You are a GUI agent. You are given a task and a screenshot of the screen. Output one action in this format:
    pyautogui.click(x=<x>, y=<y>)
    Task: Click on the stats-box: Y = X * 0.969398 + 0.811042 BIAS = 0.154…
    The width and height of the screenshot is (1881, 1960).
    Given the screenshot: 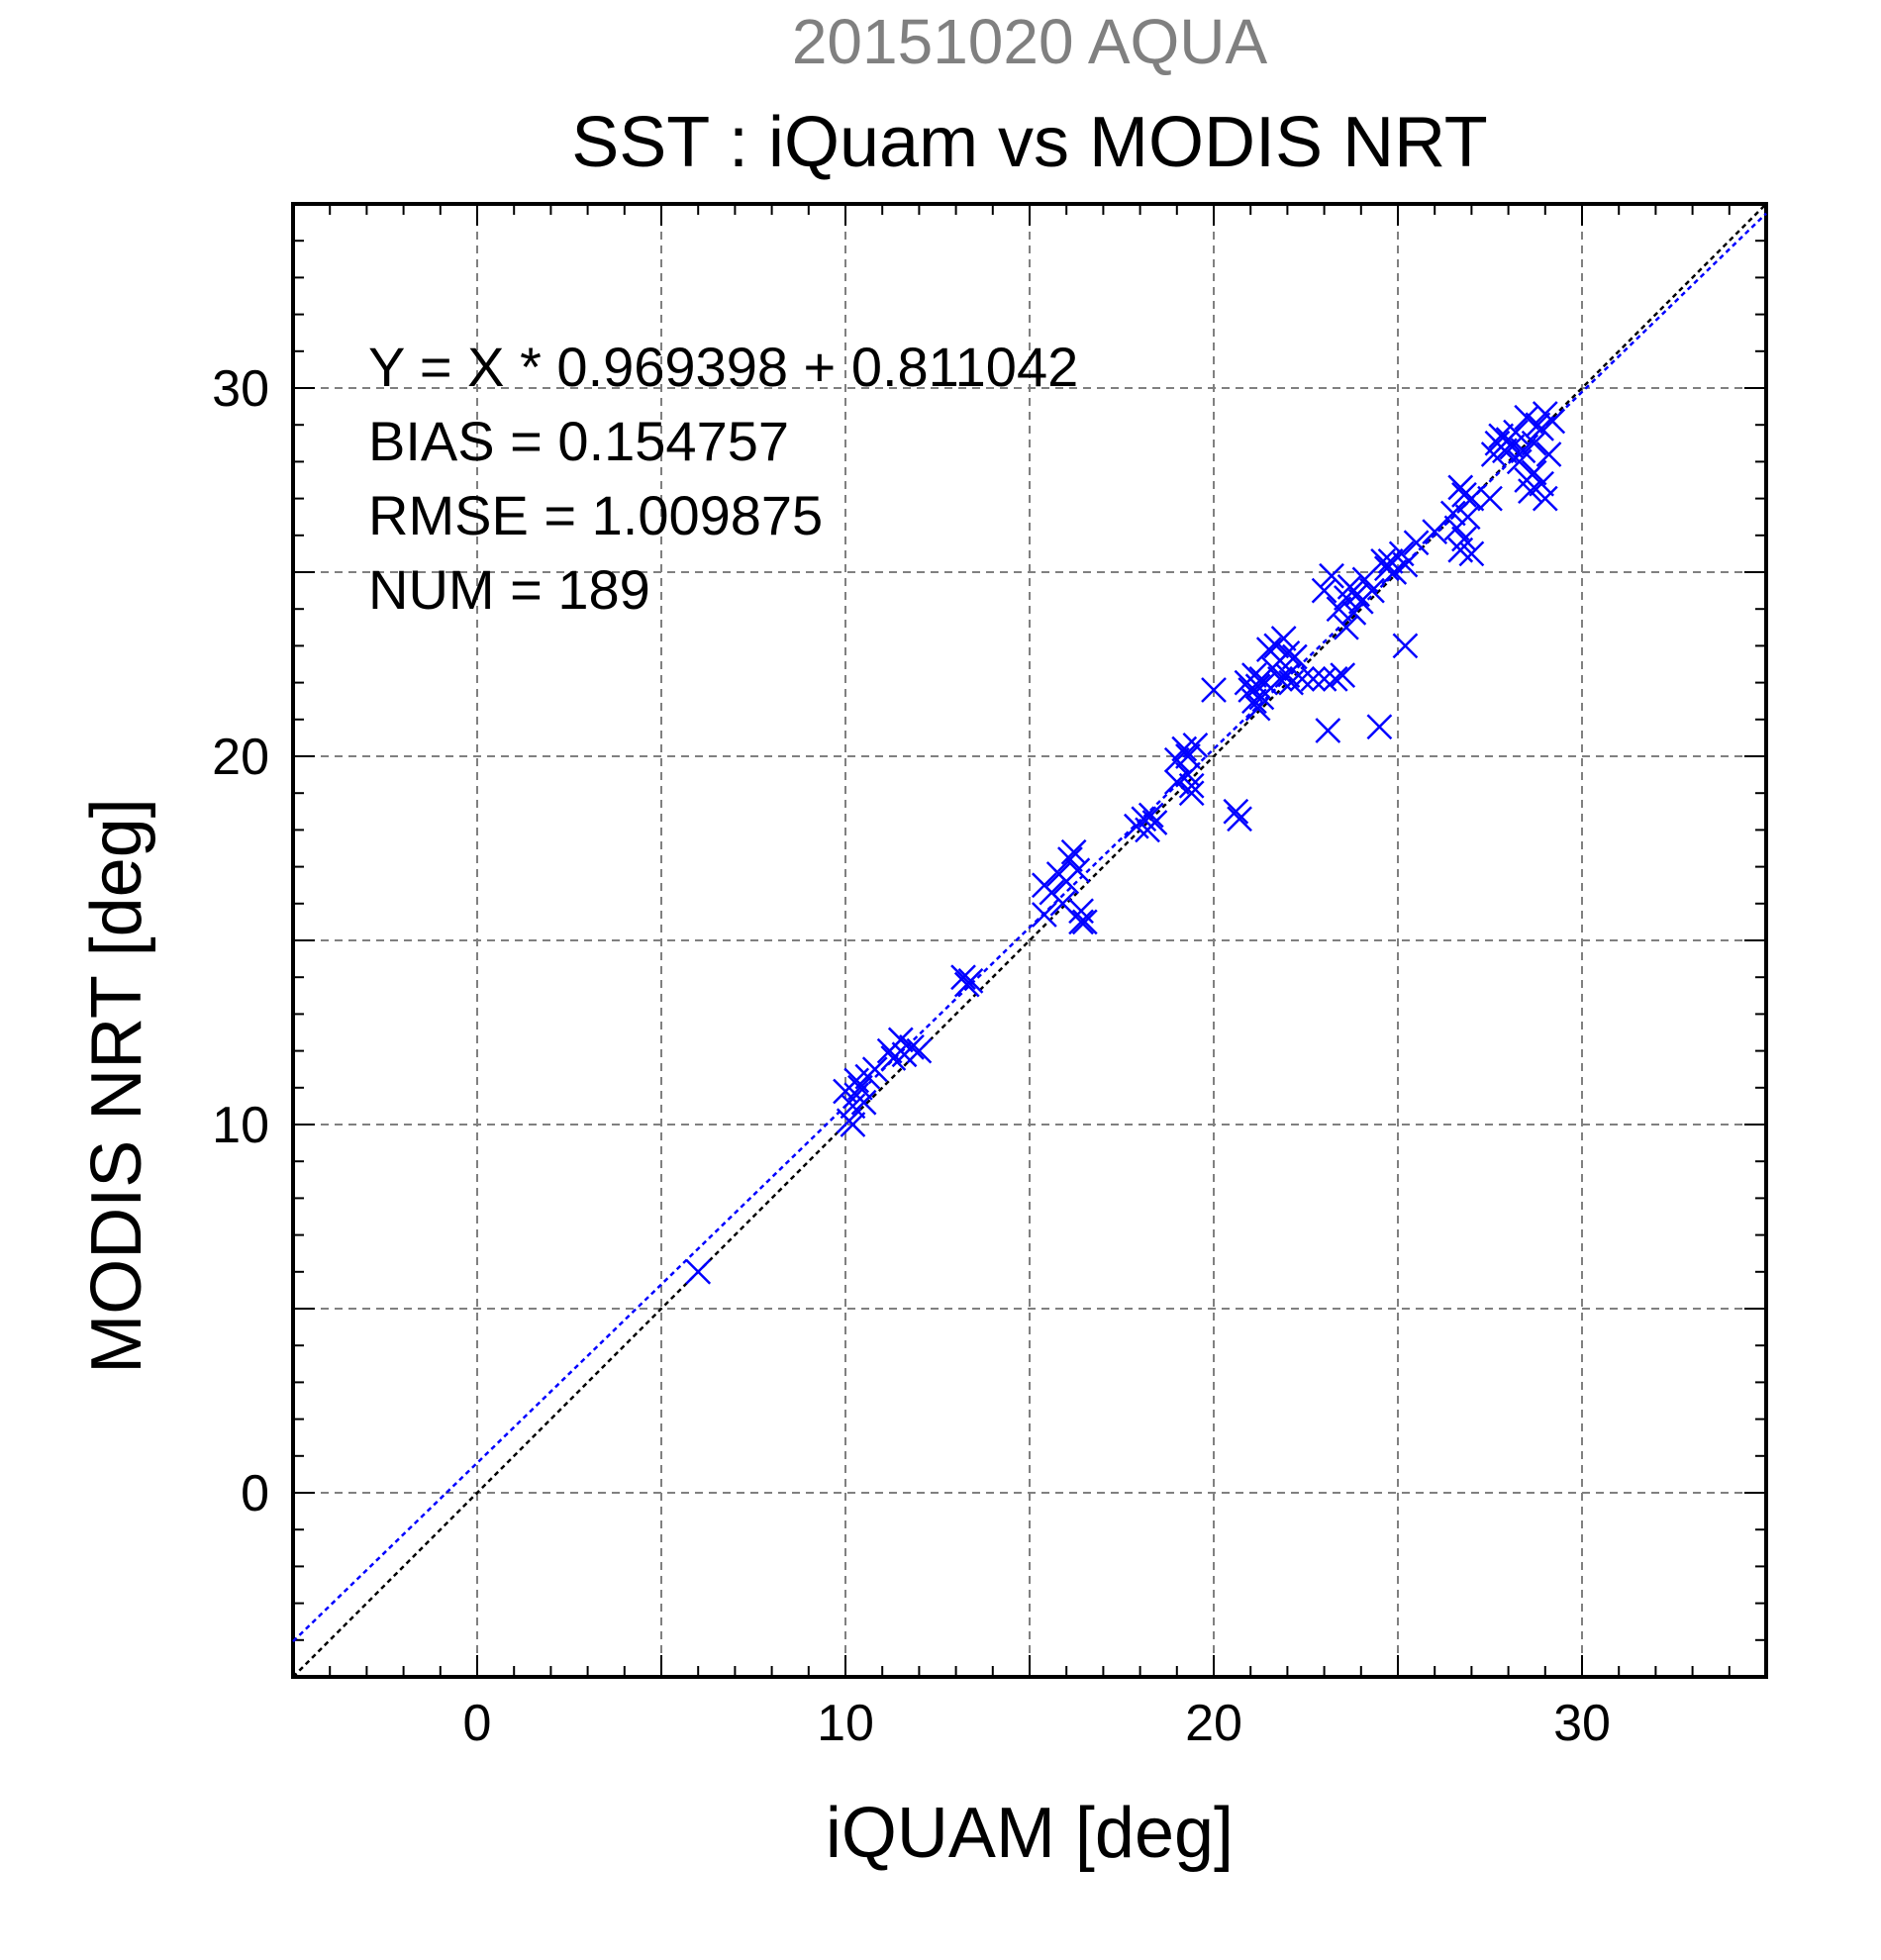 What is the action you would take?
    pyautogui.click(x=723, y=478)
    